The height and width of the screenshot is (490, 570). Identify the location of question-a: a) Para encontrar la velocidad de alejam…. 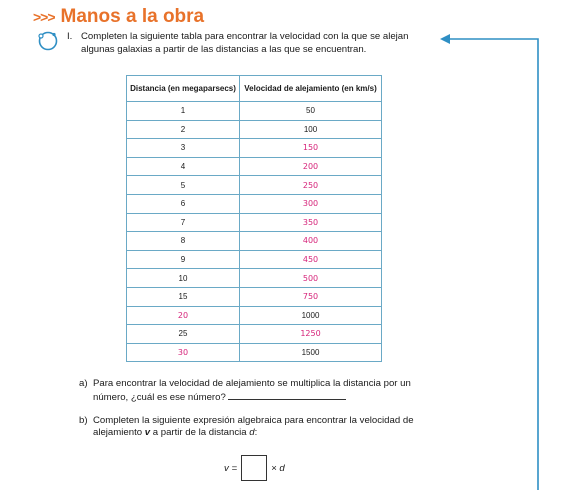
(260, 391).